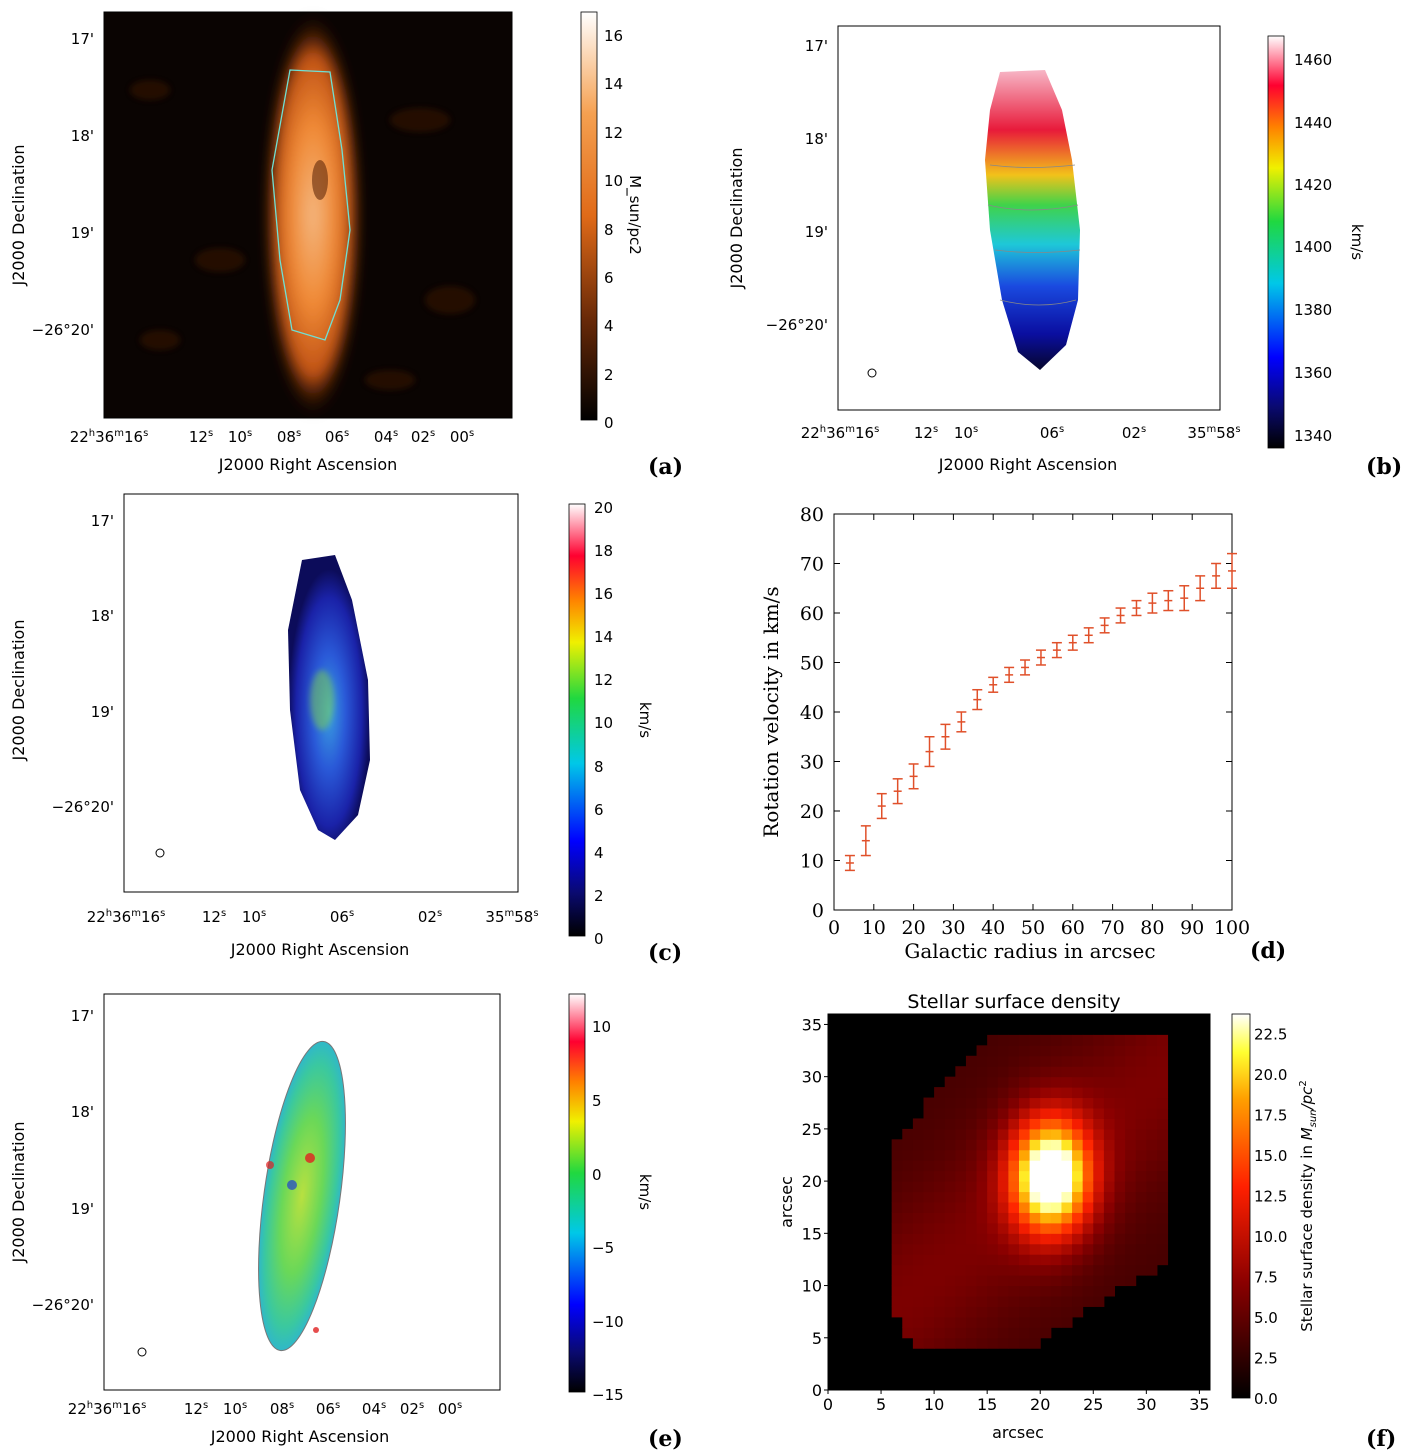  I want to click on panel-c-label: (c), so click(665, 953).